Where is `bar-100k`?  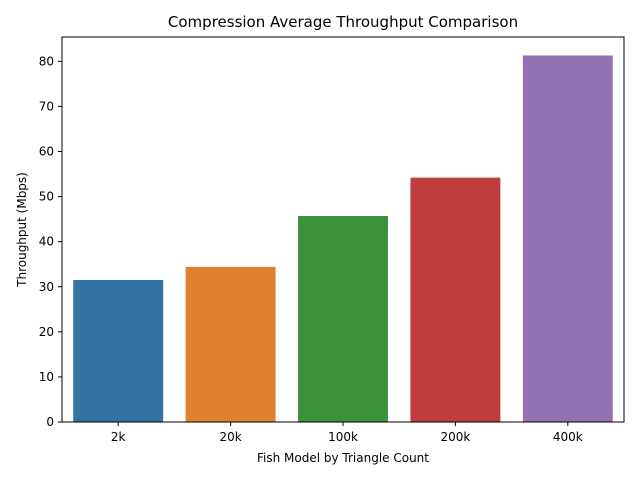
bar-100k is located at coordinates (343, 318).